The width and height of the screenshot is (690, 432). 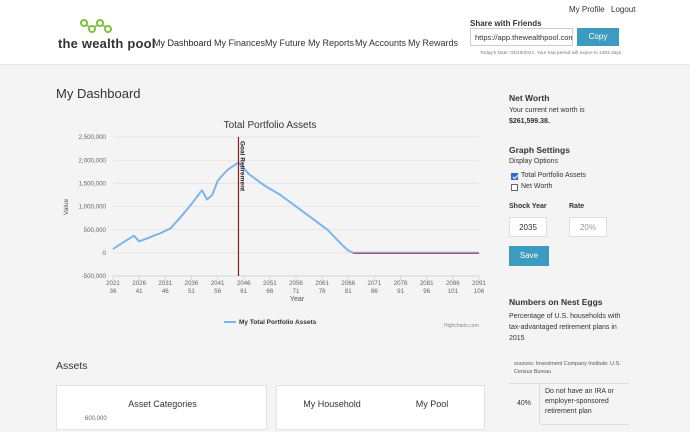 What do you see at coordinates (587, 9) in the screenshot?
I see `my-profile-link: My Profile` at bounding box center [587, 9].